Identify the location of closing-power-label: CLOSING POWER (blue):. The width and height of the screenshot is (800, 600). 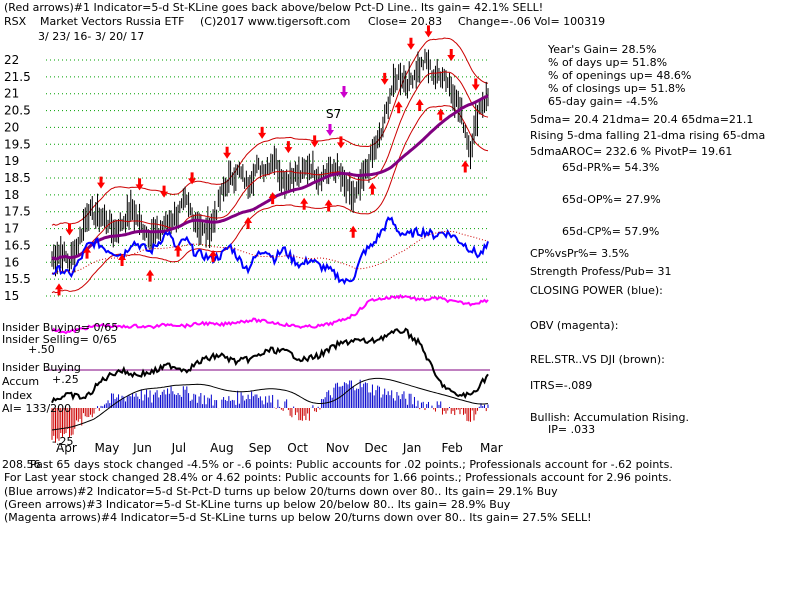
(596, 290).